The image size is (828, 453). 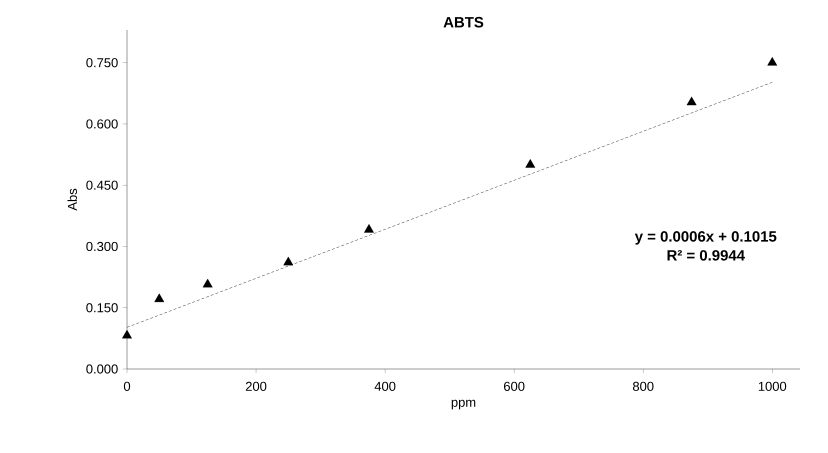 I want to click on y-tick-label: 0.300, so click(x=102, y=247).